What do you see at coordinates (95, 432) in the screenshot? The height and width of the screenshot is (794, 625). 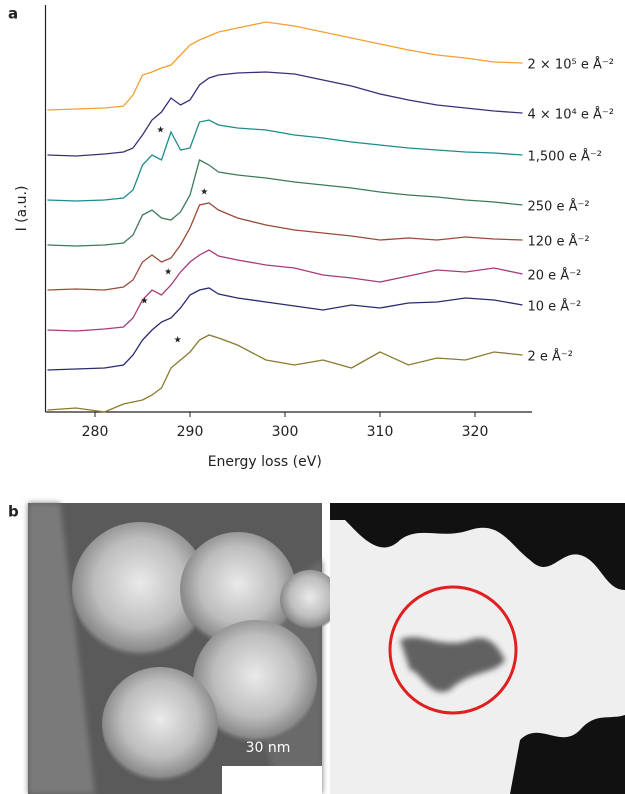 I see `x-tick-label: 280` at bounding box center [95, 432].